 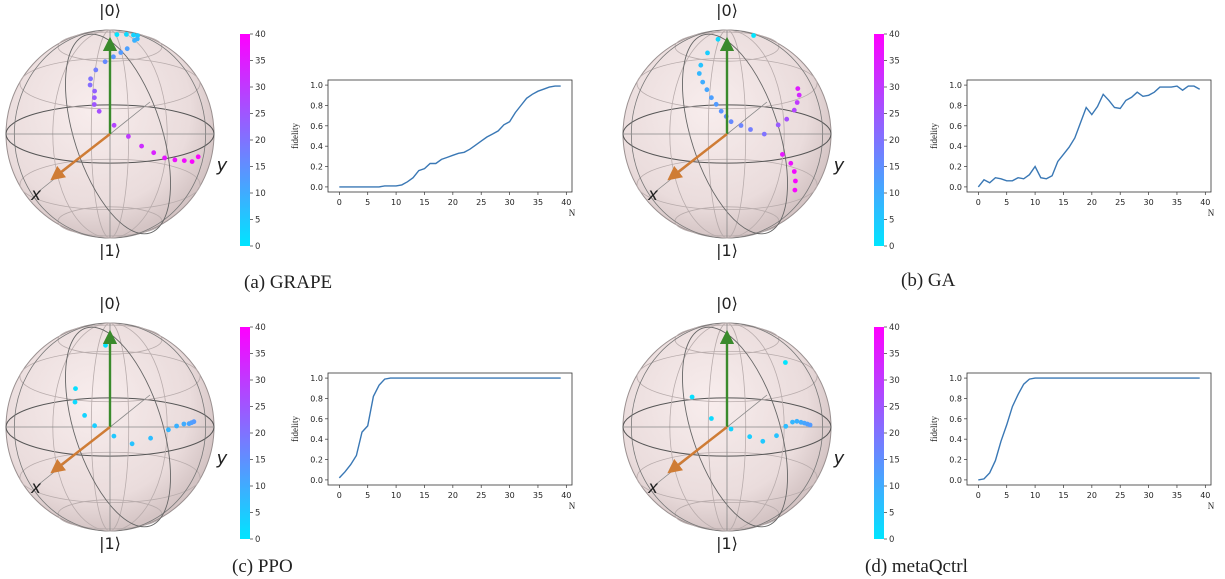 What do you see at coordinates (449, 428) in the screenshot?
I see `fidelity-line` at bounding box center [449, 428].